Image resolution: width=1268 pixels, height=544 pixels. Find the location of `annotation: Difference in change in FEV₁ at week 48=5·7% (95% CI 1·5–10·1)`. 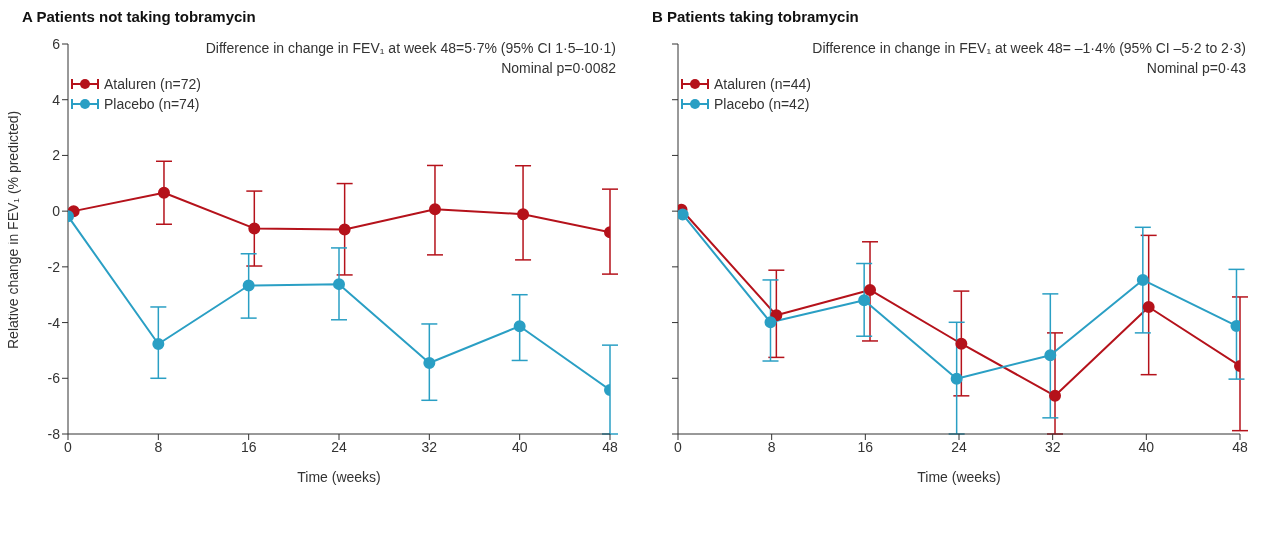

annotation: Difference in change in FEV₁ at week 48=5·7% (95% CI 1·5–10·1) is located at coordinates (410, 48).